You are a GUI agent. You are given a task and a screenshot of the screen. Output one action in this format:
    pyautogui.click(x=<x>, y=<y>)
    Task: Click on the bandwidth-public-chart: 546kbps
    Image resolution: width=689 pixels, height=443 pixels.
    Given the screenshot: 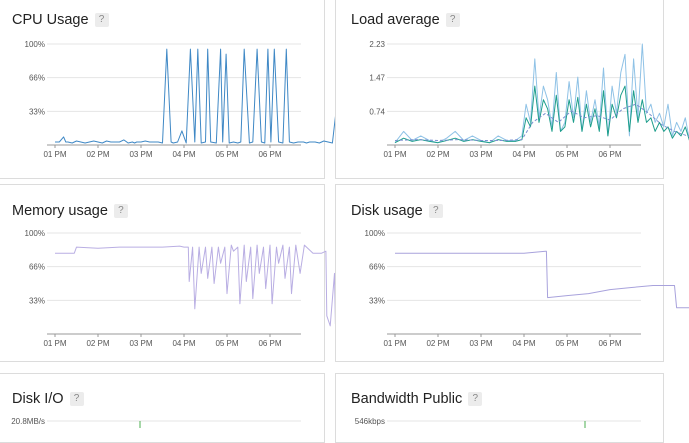 What is the action you would take?
    pyautogui.click(x=498, y=422)
    